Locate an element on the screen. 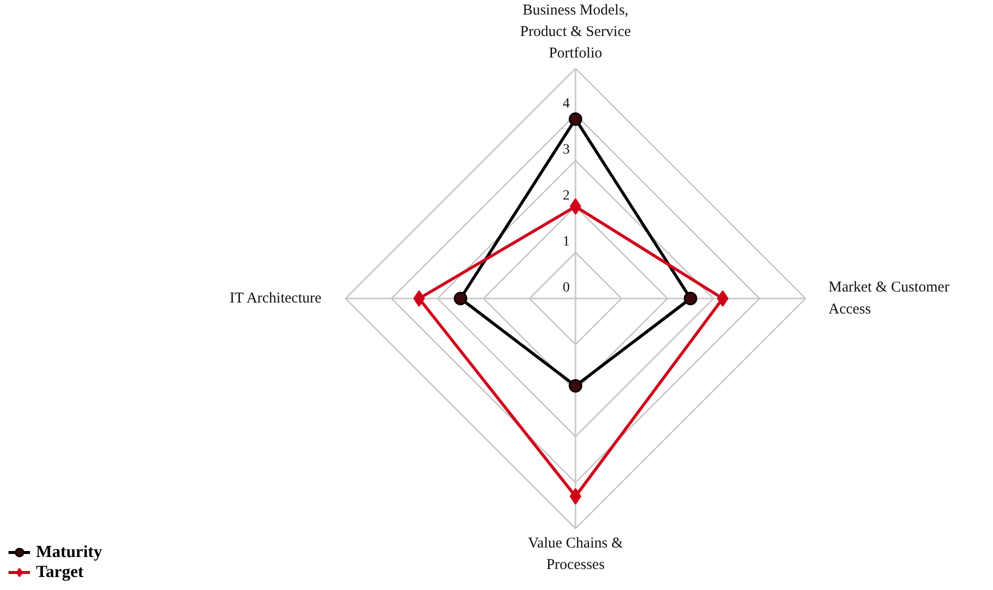  spoke-label: Value Chains & Processes is located at coordinates (576, 554).